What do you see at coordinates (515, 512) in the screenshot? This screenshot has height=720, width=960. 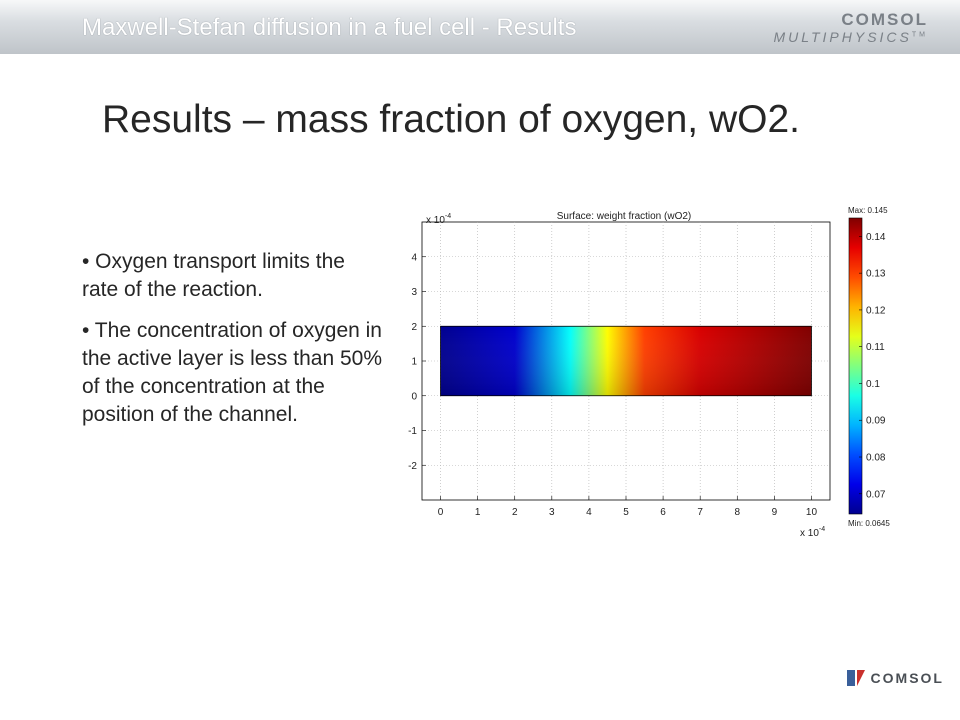 I see `x-tick-label: 2` at bounding box center [515, 512].